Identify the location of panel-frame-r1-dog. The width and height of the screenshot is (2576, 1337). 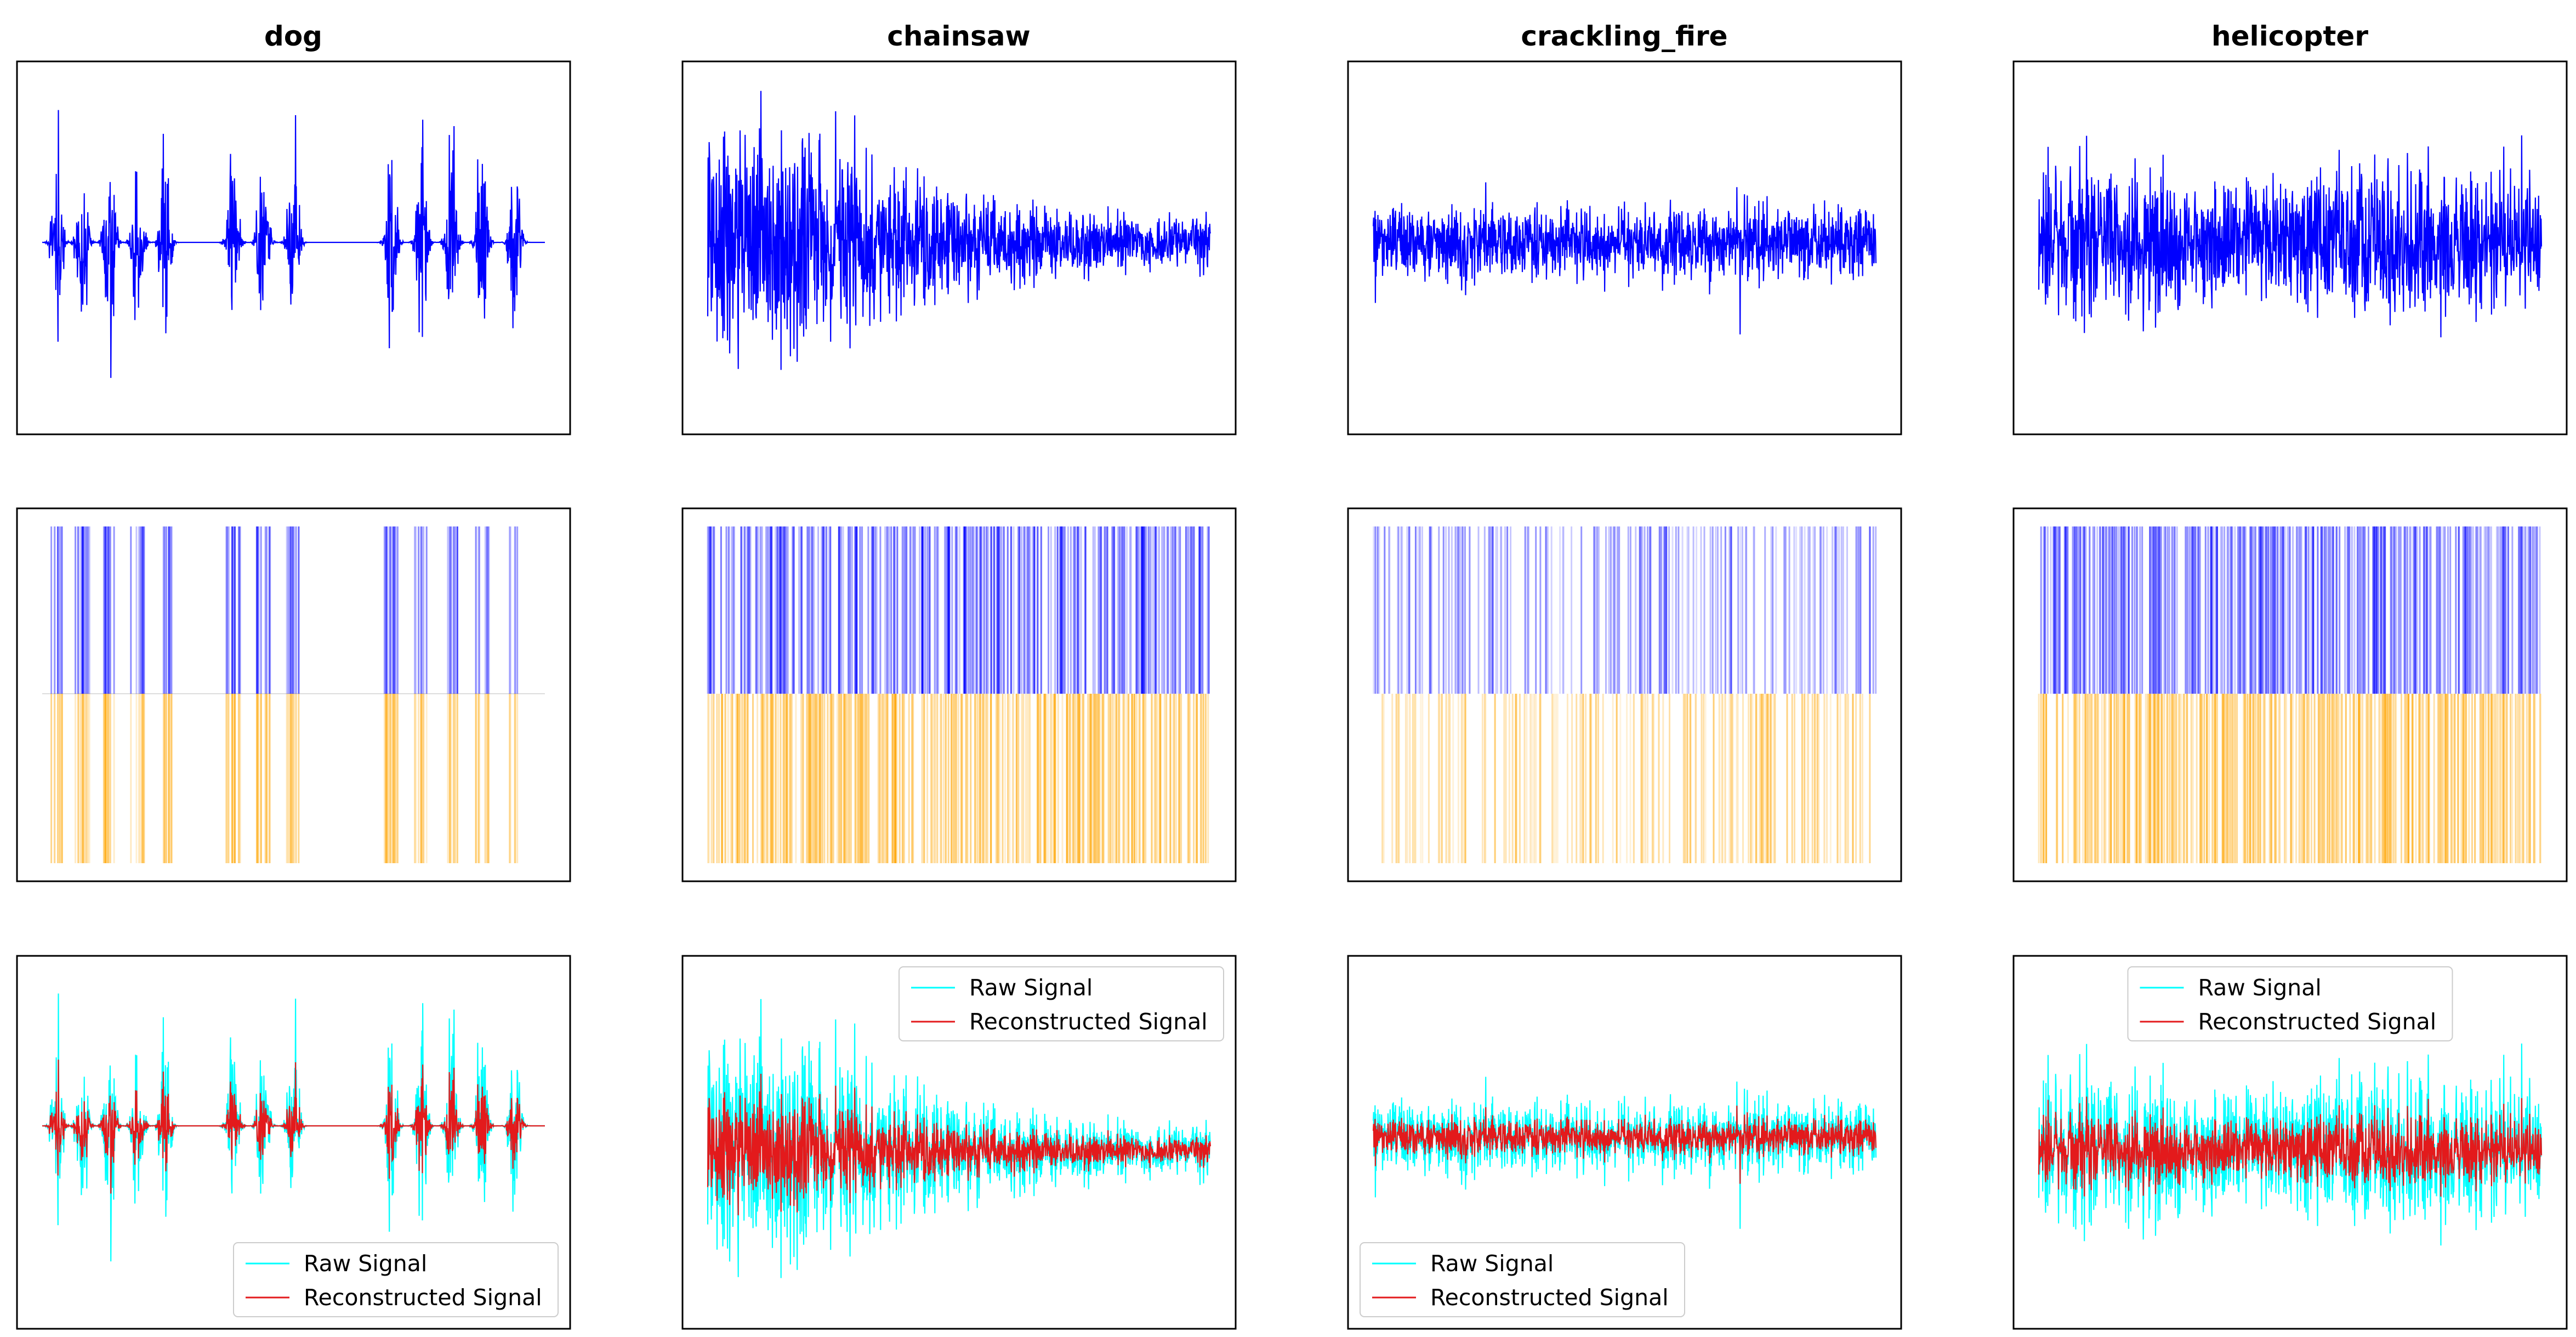
(293, 248).